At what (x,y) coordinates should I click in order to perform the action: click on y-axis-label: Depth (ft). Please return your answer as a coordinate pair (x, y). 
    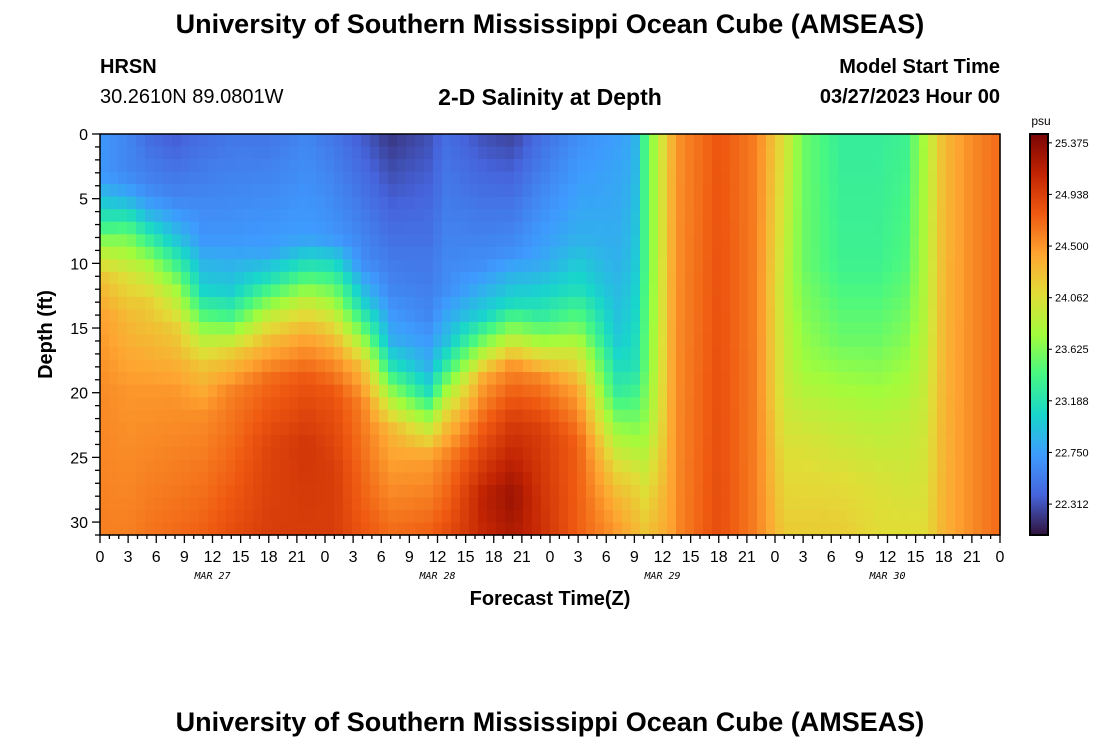
    Looking at the image, I should click on (46, 334).